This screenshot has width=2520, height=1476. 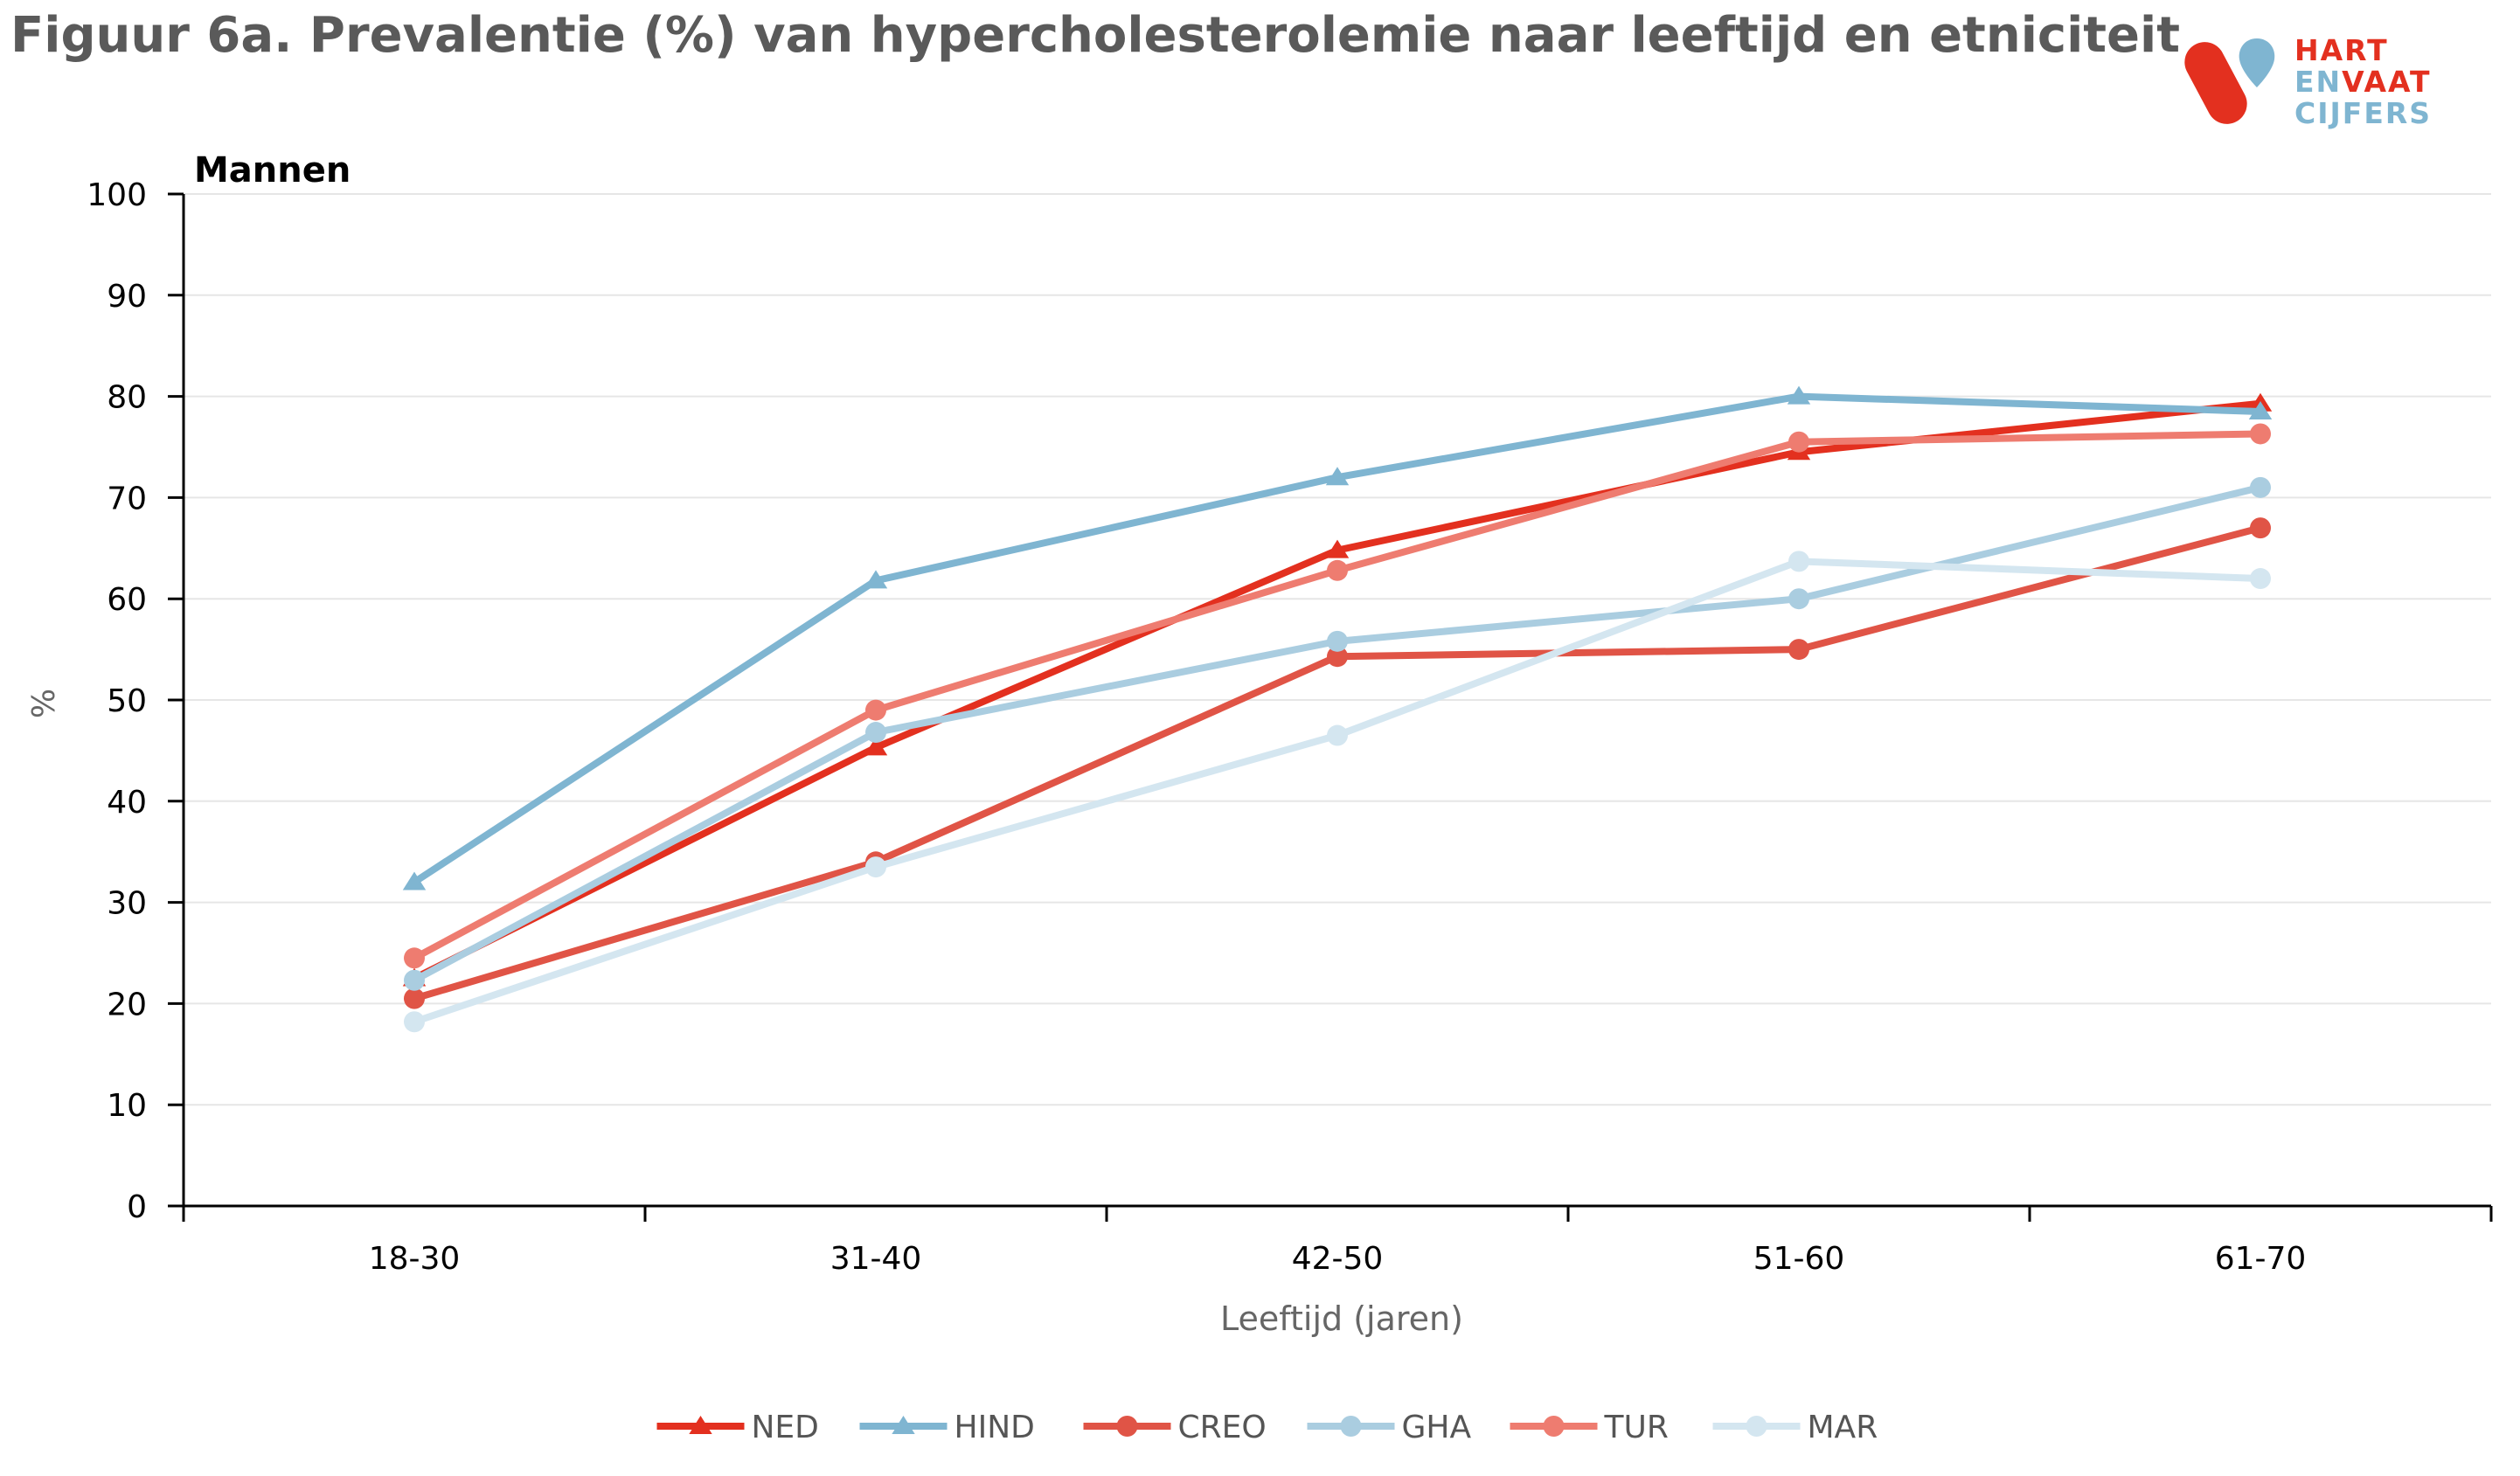 I want to click on chart-subtitle: Mannen, so click(x=272, y=170).